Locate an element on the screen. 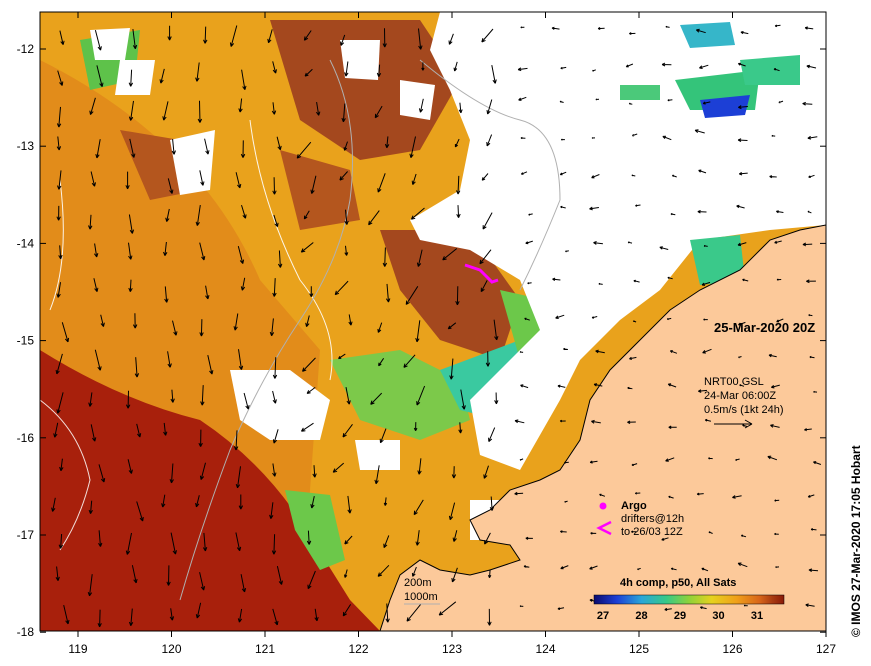 Image resolution: width=871 pixels, height=666 pixels. lon-tick-label: 126 is located at coordinates (732, 649).